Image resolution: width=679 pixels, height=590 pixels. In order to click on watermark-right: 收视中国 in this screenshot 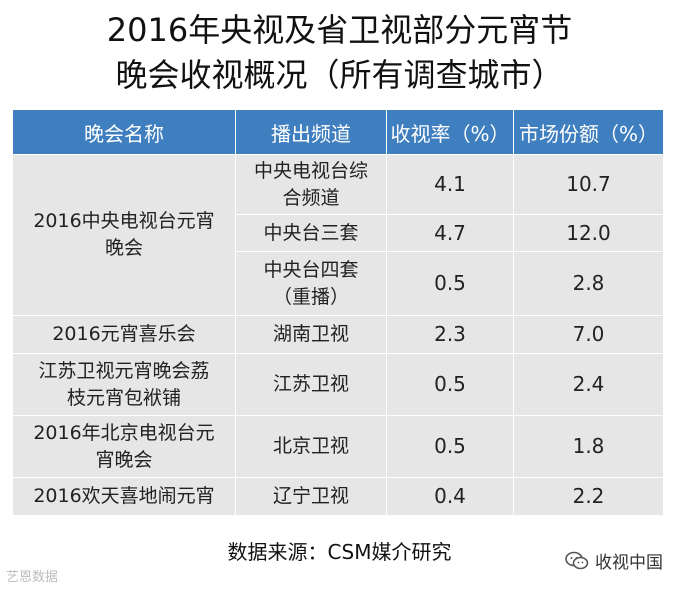, I will do `click(614, 560)`.